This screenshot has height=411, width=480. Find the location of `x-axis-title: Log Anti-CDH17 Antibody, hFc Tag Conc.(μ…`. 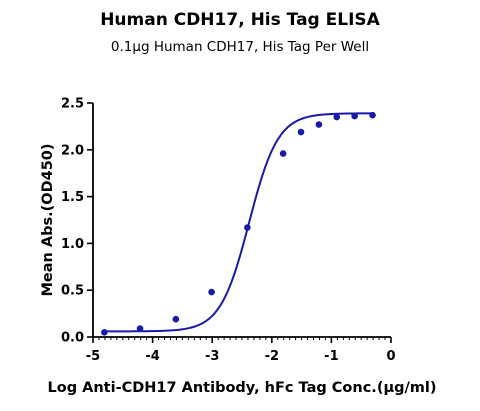

x-axis-title: Log Anti-CDH17 Antibody, hFc Tag Conc.(μ… is located at coordinates (242, 388).